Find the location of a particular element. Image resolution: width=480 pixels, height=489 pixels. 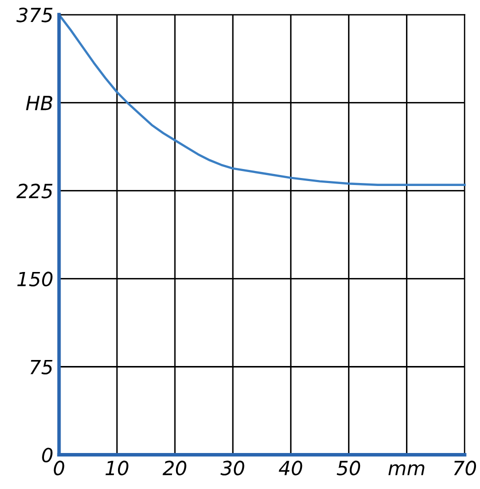

x-tick-label: mm is located at coordinates (406, 470).